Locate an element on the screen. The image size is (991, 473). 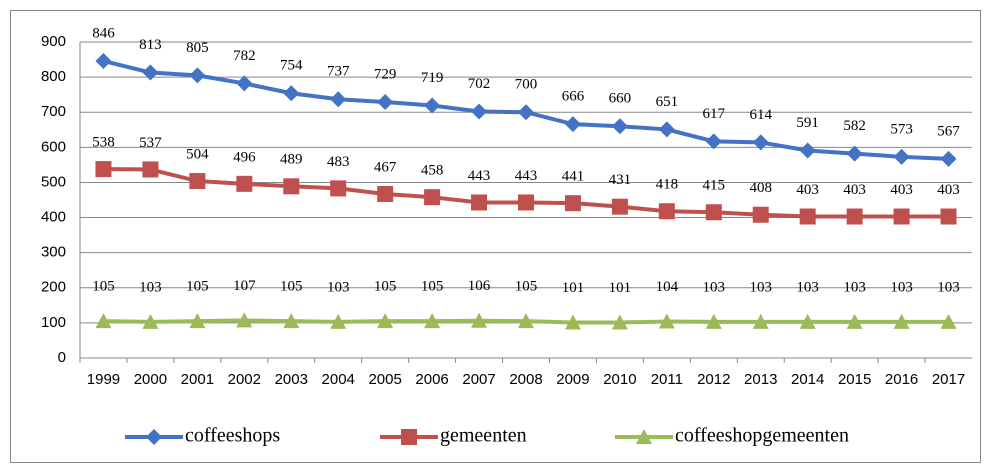
data-label: 415 is located at coordinates (714, 186).